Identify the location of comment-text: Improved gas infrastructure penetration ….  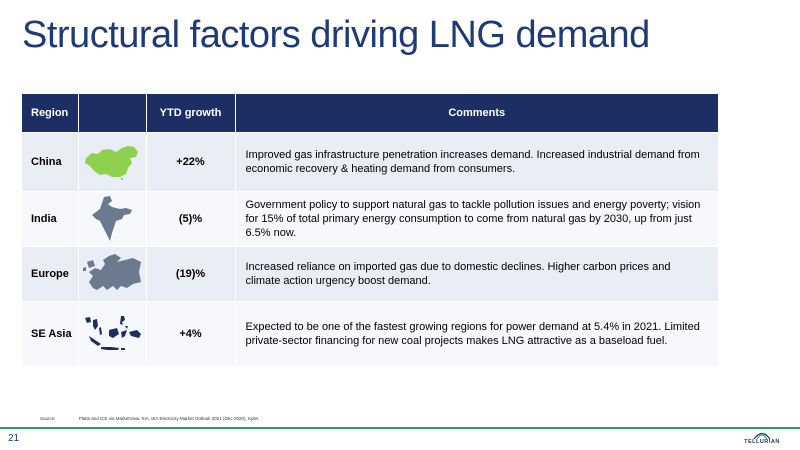
(476, 162).